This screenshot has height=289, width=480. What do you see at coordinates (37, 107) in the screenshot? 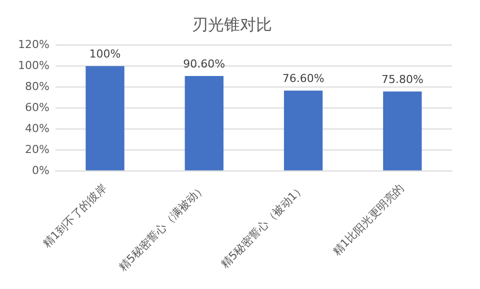
I see `y-tick-label: 60%` at bounding box center [37, 107].